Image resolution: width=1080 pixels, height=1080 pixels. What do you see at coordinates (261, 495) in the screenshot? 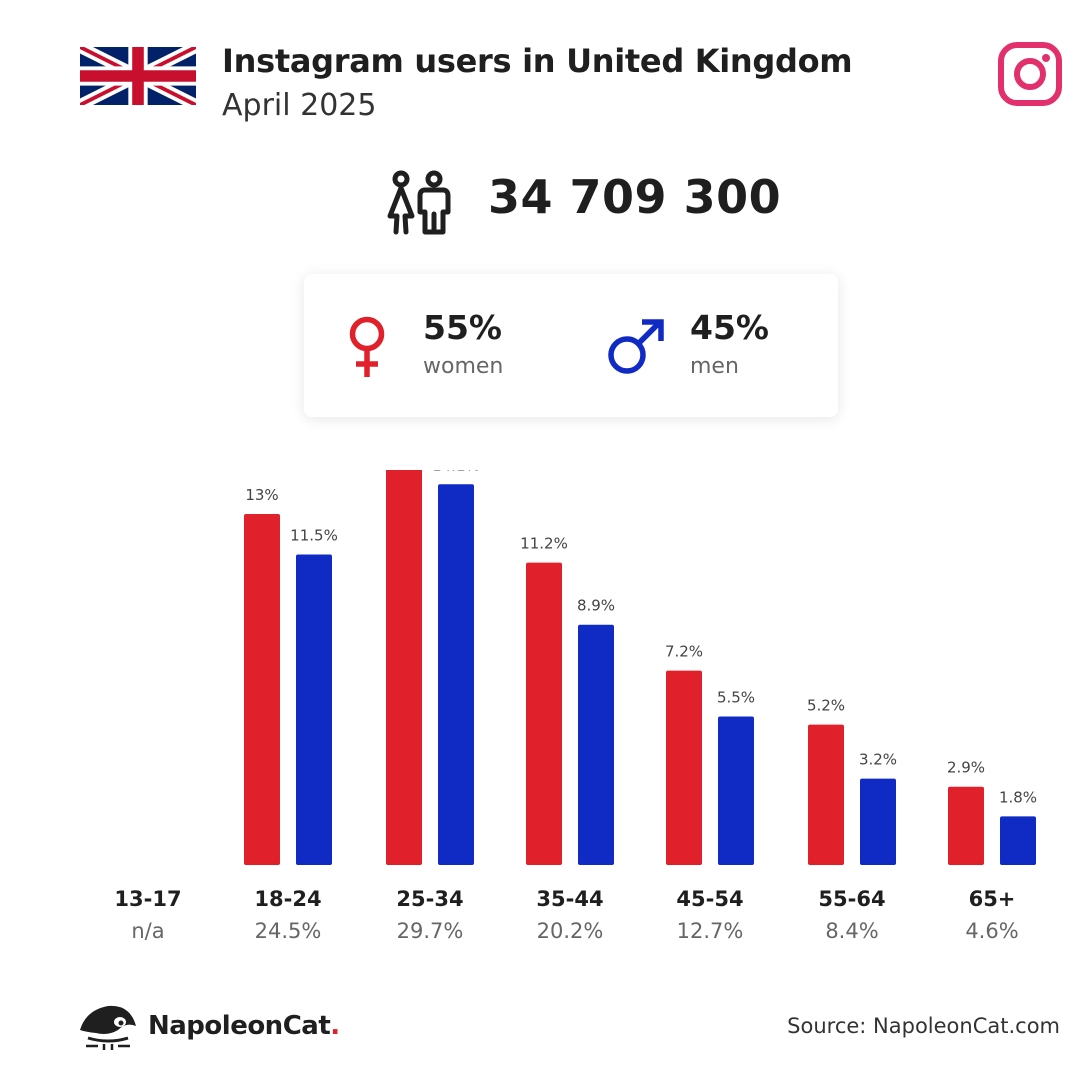
I see `bar-value-label: 13%` at bounding box center [261, 495].